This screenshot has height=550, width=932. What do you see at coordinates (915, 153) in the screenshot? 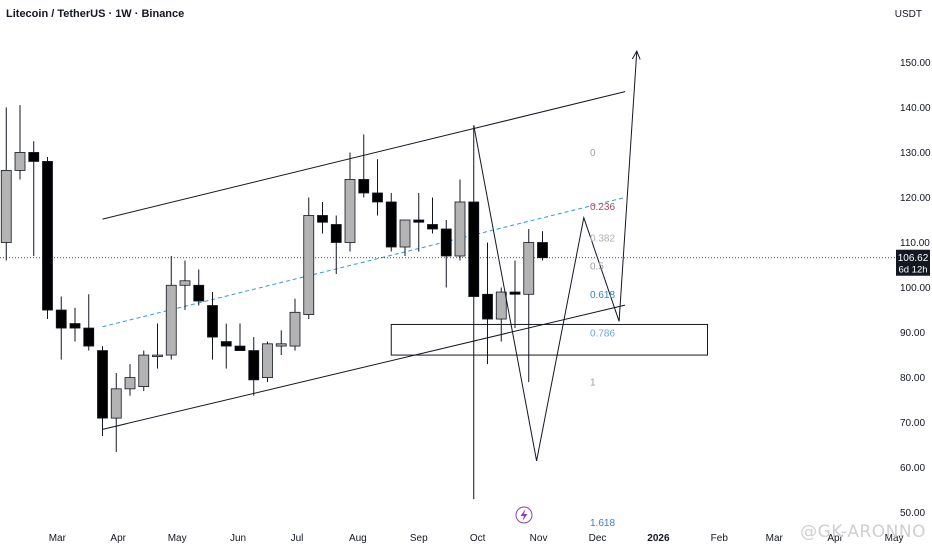
I see `y-tick-label: 130.00` at bounding box center [915, 153].